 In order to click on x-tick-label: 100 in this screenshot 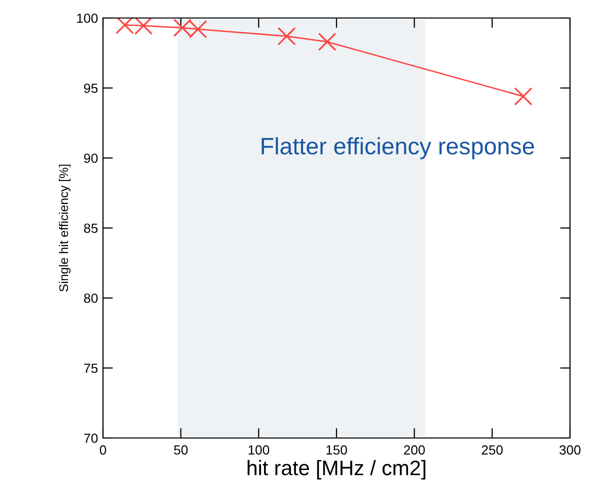, I will do `click(259, 450)`.